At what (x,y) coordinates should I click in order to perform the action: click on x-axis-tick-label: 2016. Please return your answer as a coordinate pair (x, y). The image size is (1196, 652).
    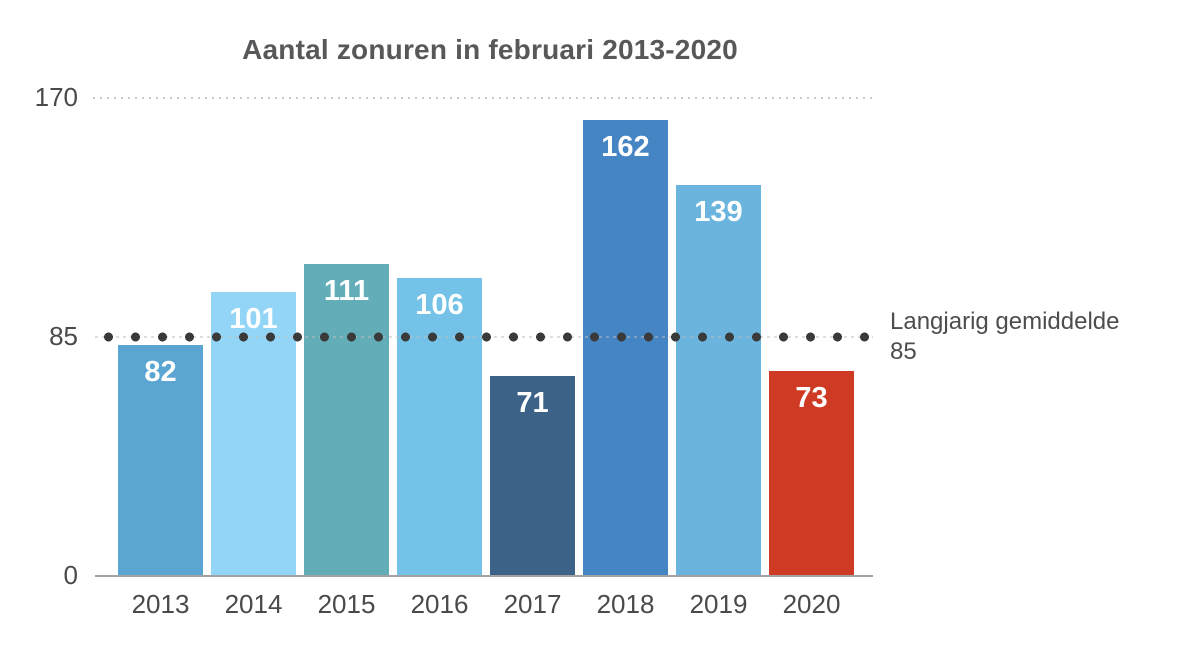
    Looking at the image, I should click on (439, 604).